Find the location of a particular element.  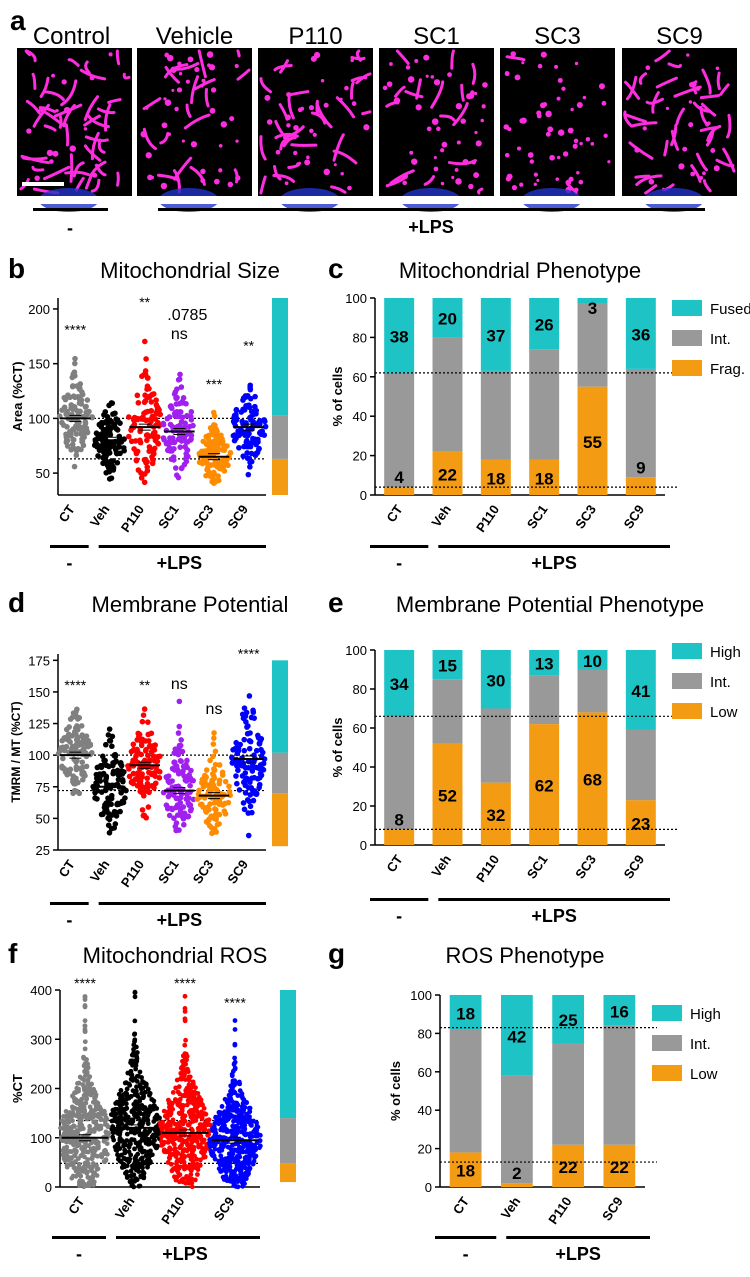

y-tick-label: 0 is located at coordinates (48, 1187).